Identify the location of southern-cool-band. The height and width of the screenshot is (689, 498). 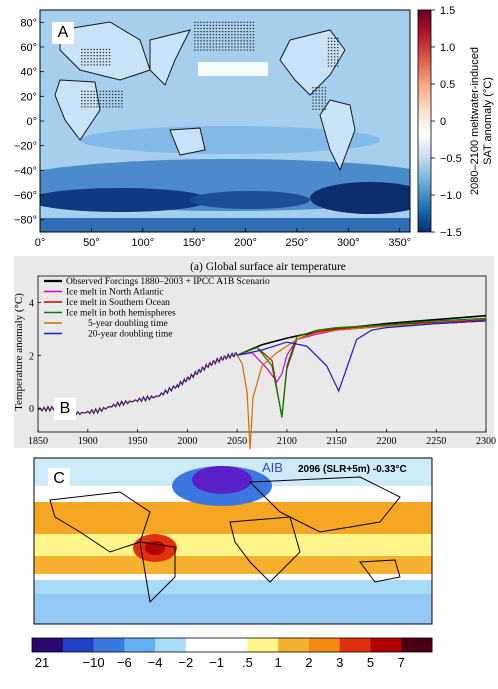
(233, 587).